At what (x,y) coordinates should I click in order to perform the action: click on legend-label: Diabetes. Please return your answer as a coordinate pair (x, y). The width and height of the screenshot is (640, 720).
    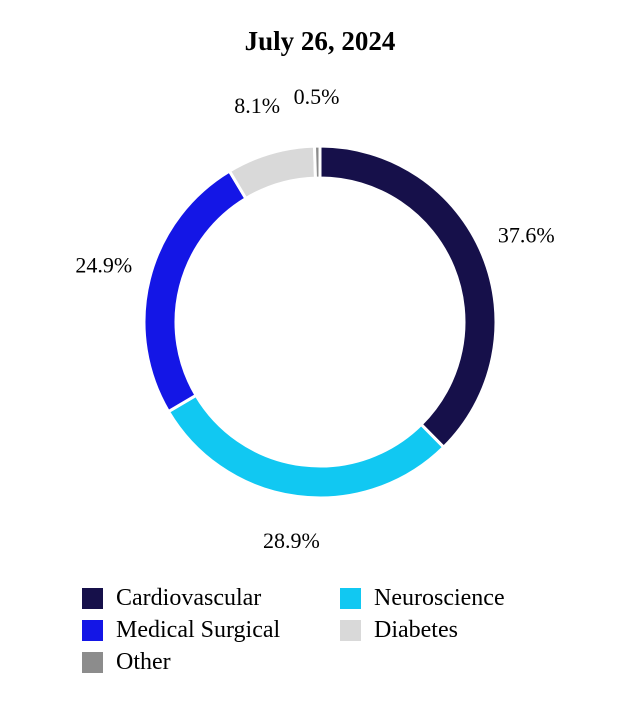
    Looking at the image, I should click on (416, 629).